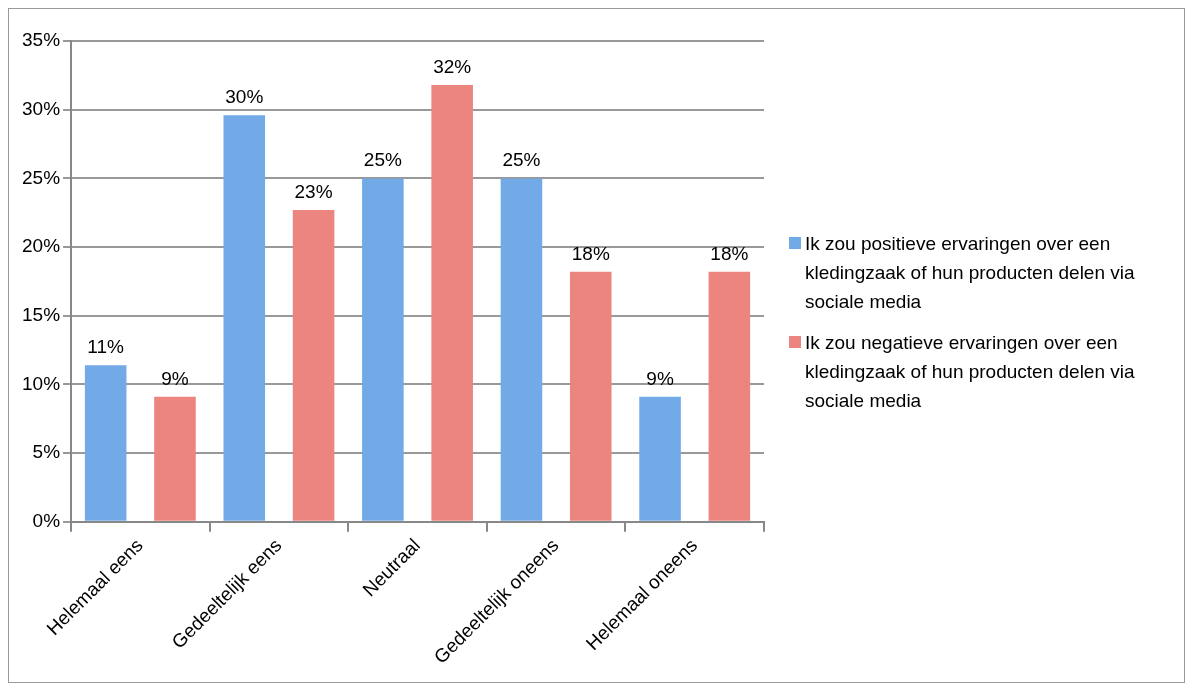 The image size is (1195, 693). I want to click on data-label: 30%, so click(244, 96).